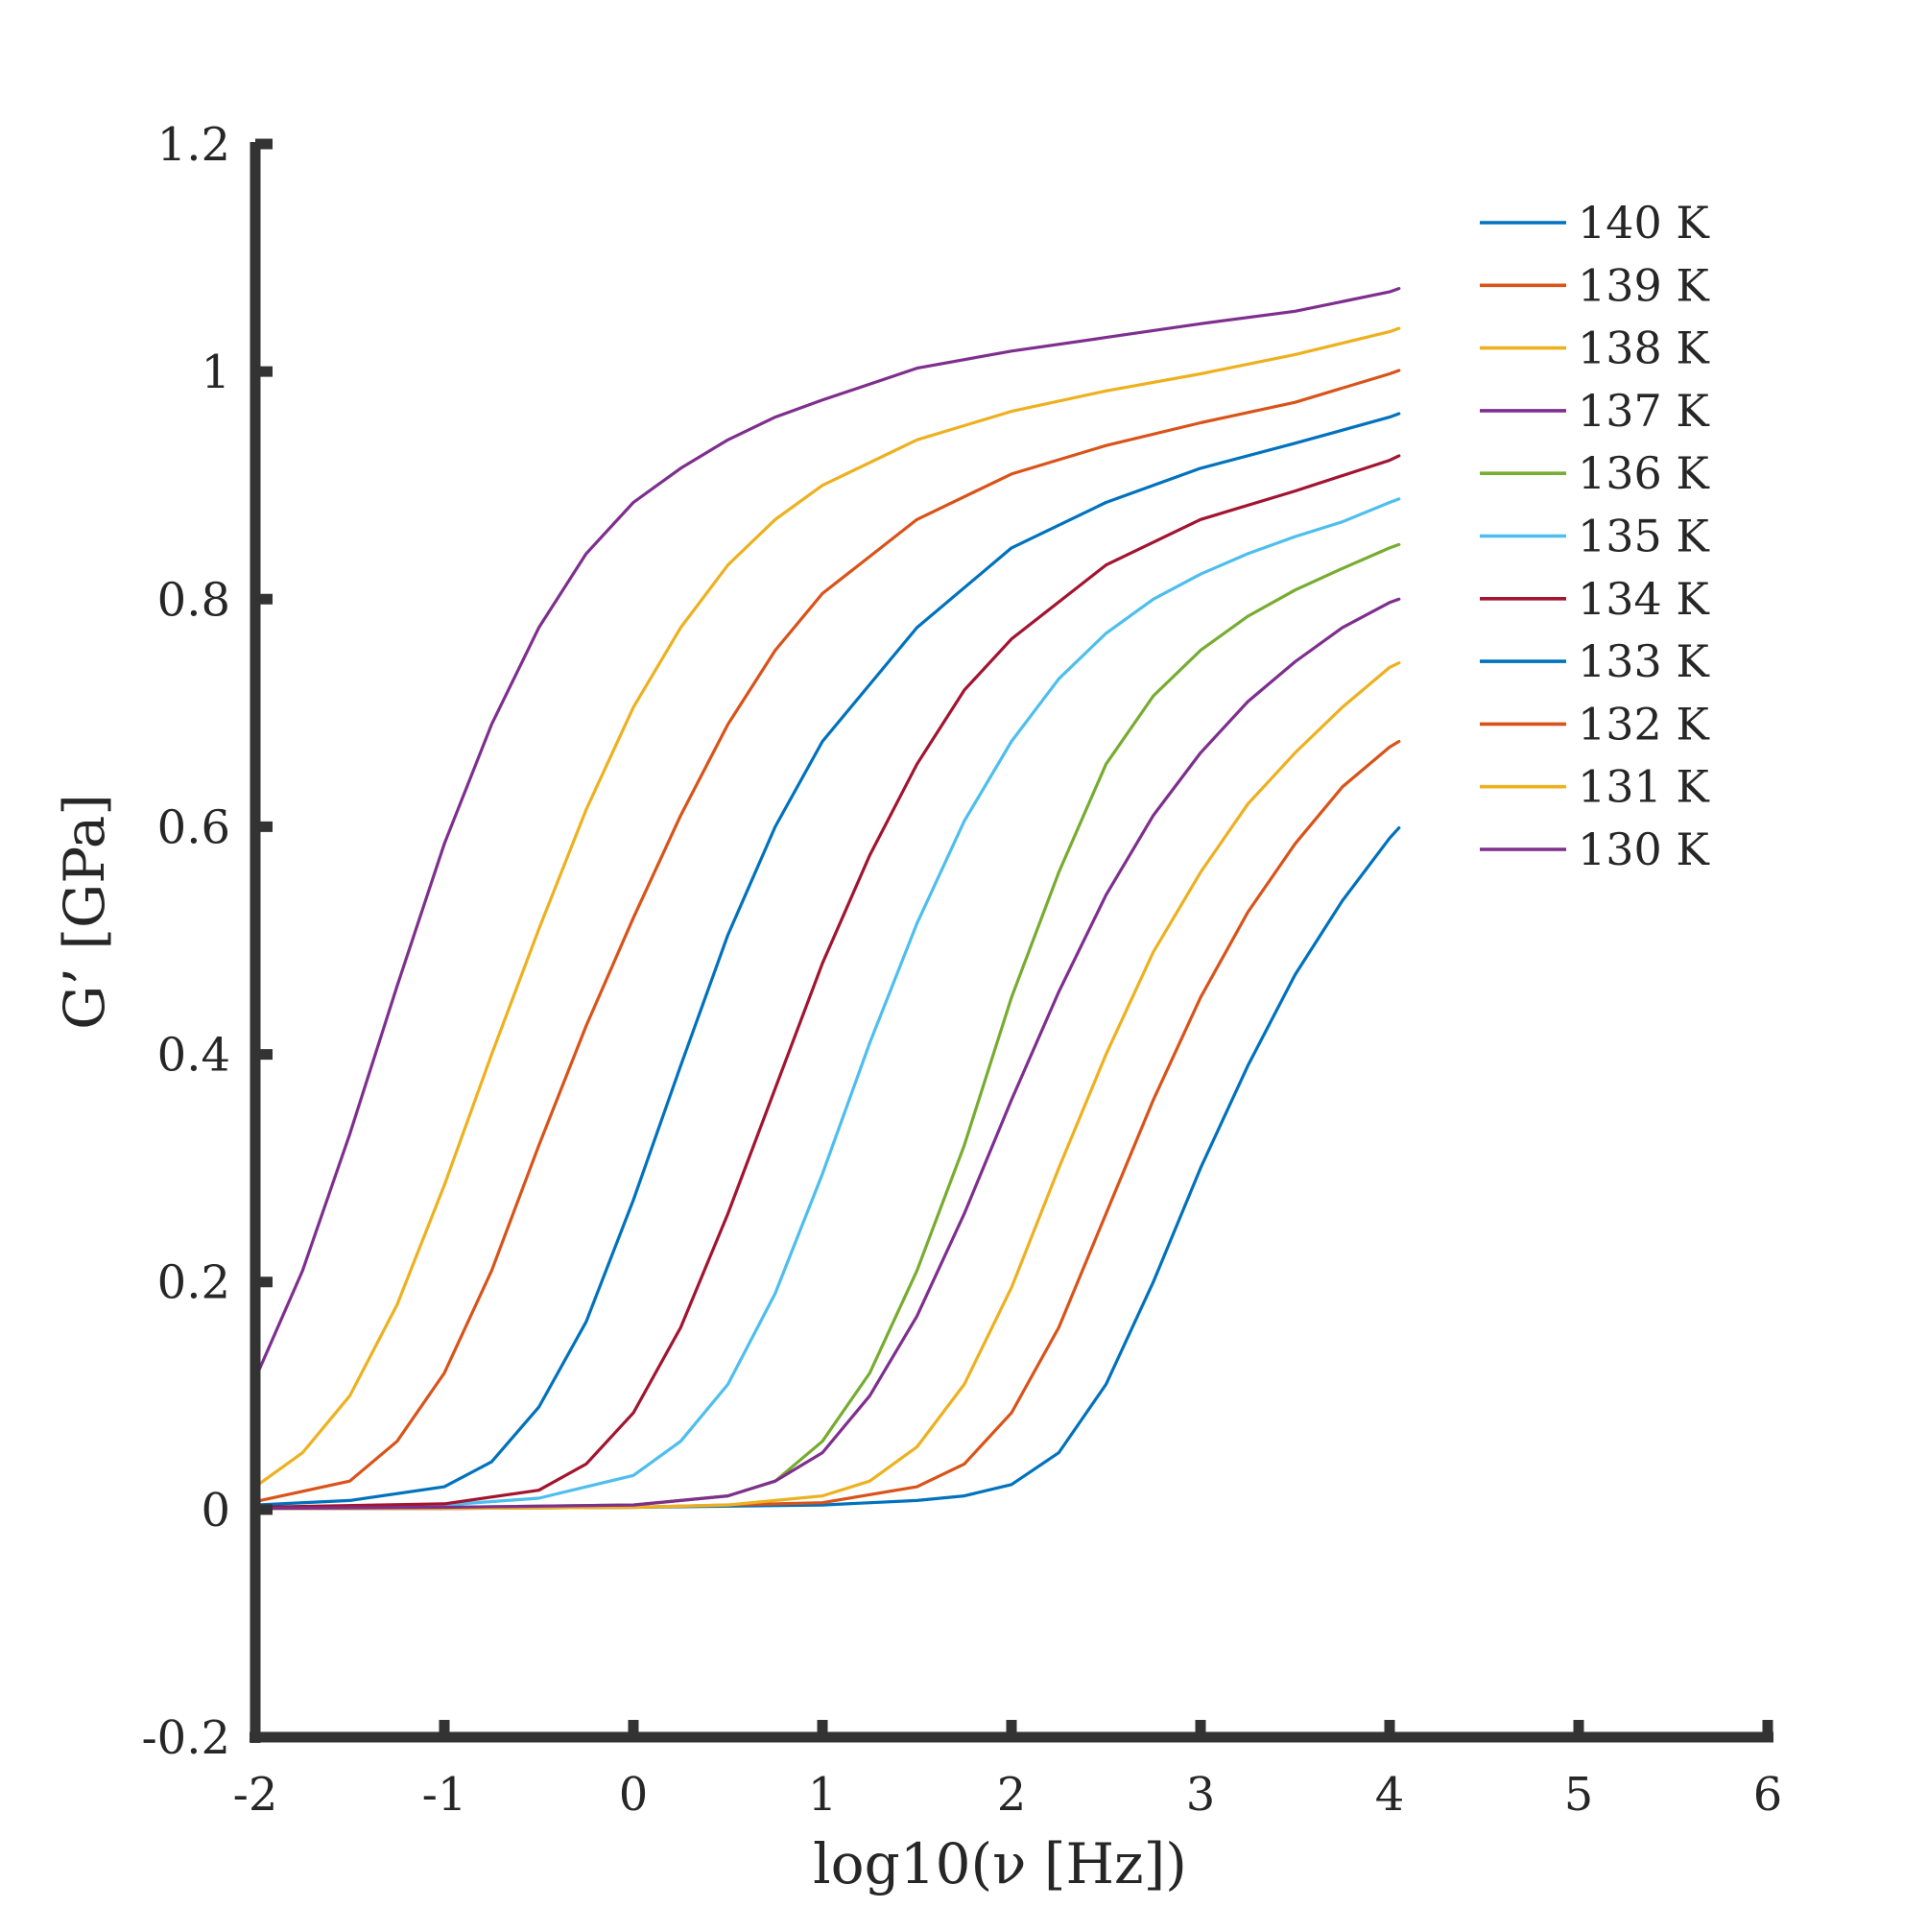  Describe the element at coordinates (215, 1511) in the screenshot. I see `y-tick-label: 0` at that location.